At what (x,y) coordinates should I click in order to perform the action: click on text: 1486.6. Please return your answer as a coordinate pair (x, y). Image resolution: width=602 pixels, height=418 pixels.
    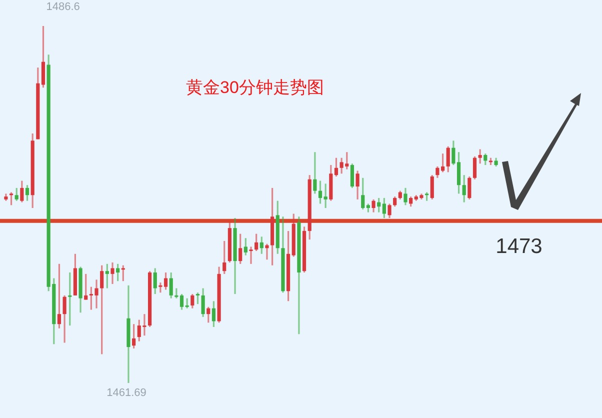
    Looking at the image, I should click on (63, 7).